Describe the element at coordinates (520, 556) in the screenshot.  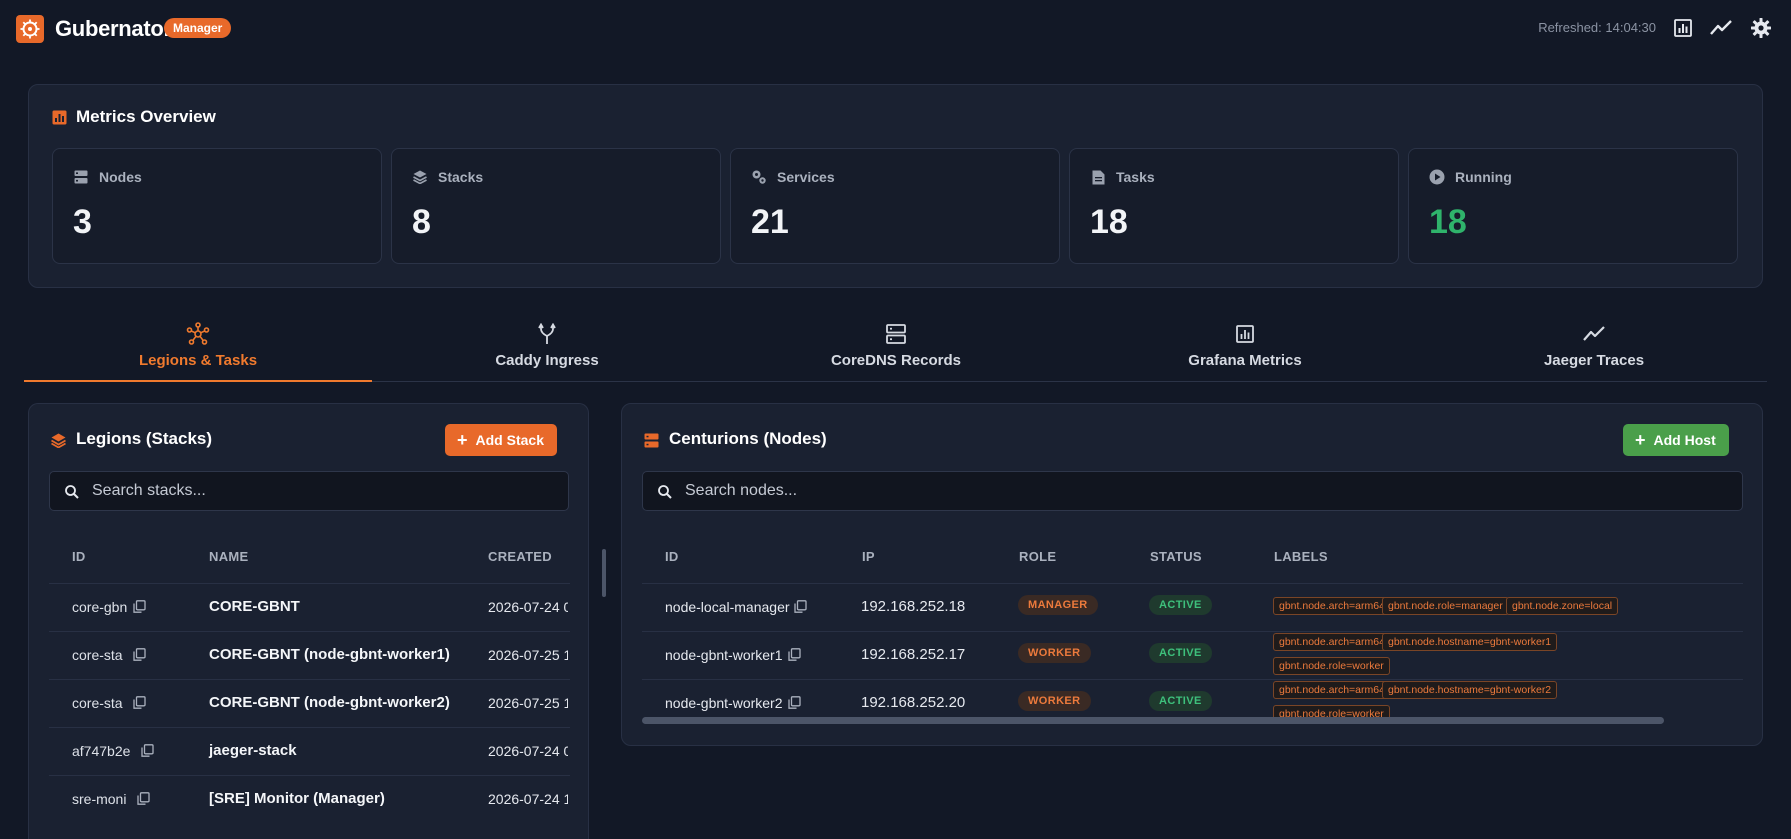
I see `column-header-created: CREATED` at that location.